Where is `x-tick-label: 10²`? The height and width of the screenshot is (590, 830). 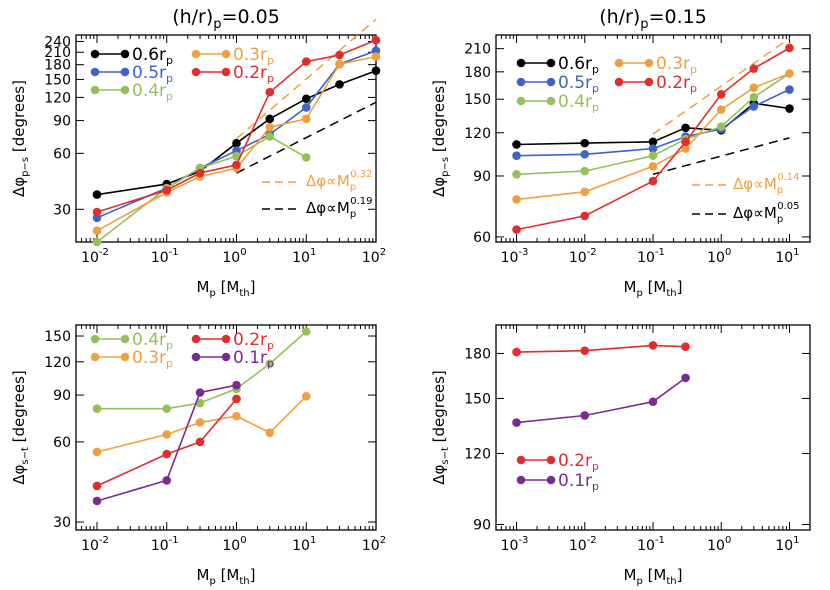
x-tick-label: 10² is located at coordinates (374, 256).